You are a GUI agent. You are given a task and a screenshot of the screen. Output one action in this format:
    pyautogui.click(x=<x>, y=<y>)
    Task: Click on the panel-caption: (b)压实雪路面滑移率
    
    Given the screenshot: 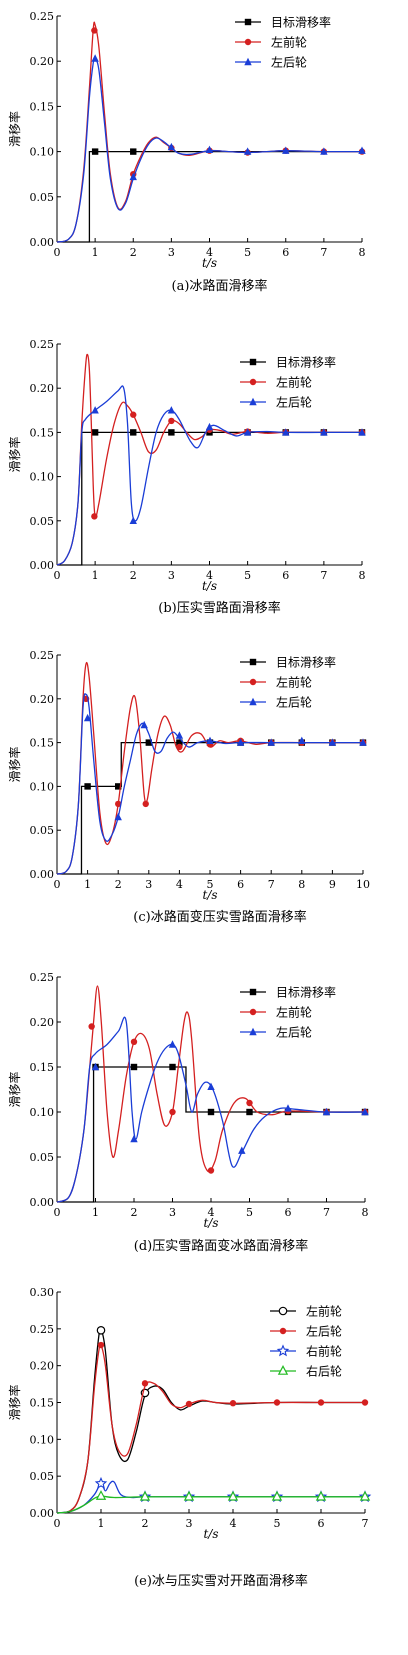 What is the action you would take?
    pyautogui.click(x=219, y=608)
    